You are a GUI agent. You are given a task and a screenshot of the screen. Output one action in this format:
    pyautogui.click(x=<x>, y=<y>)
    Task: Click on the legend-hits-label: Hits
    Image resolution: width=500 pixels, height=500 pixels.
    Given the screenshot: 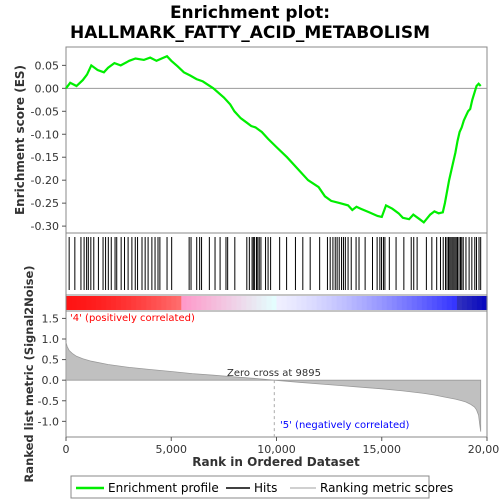 What is the action you would take?
    pyautogui.click(x=265, y=488)
    